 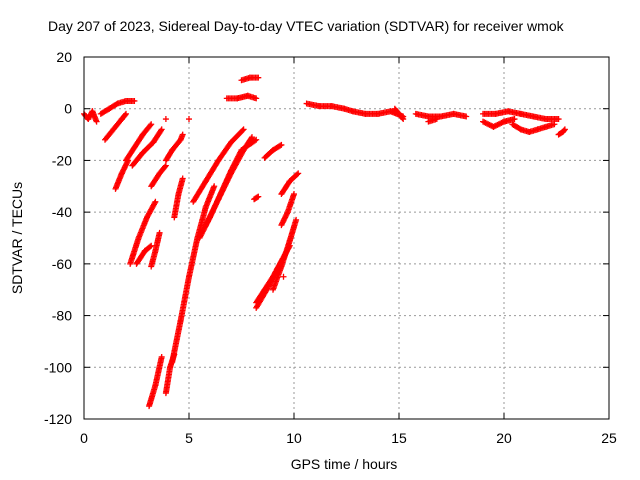 What do you see at coordinates (62, 264) in the screenshot?
I see `y-tick-label: -60` at bounding box center [62, 264].